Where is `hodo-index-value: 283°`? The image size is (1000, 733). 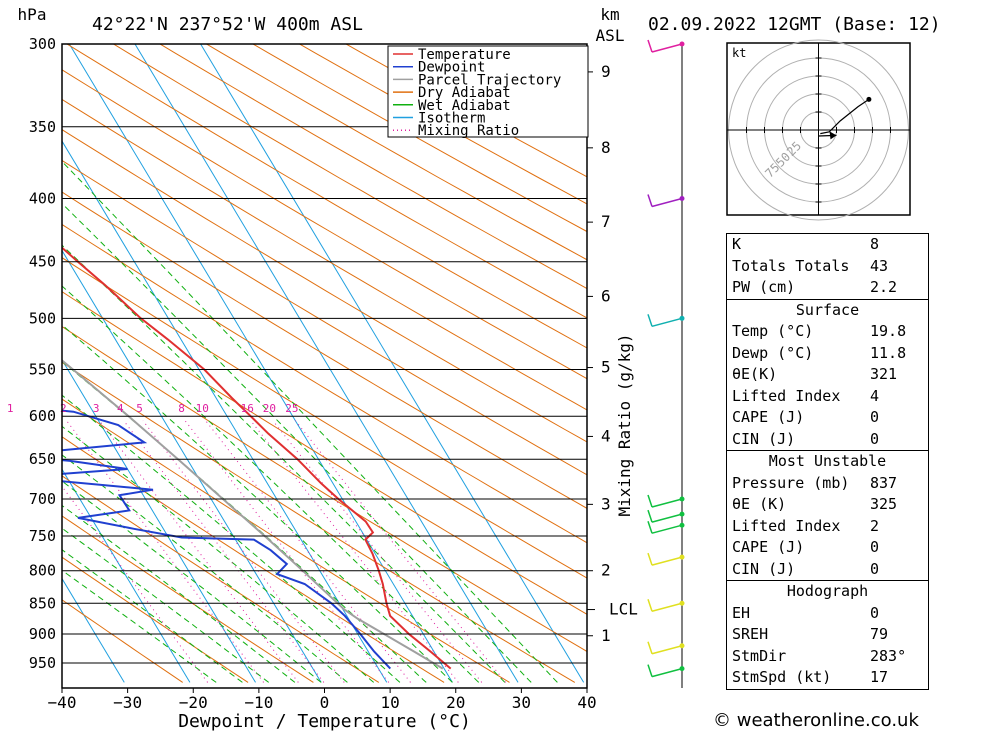 hodo-index-value: 283° is located at coordinates (888, 655).